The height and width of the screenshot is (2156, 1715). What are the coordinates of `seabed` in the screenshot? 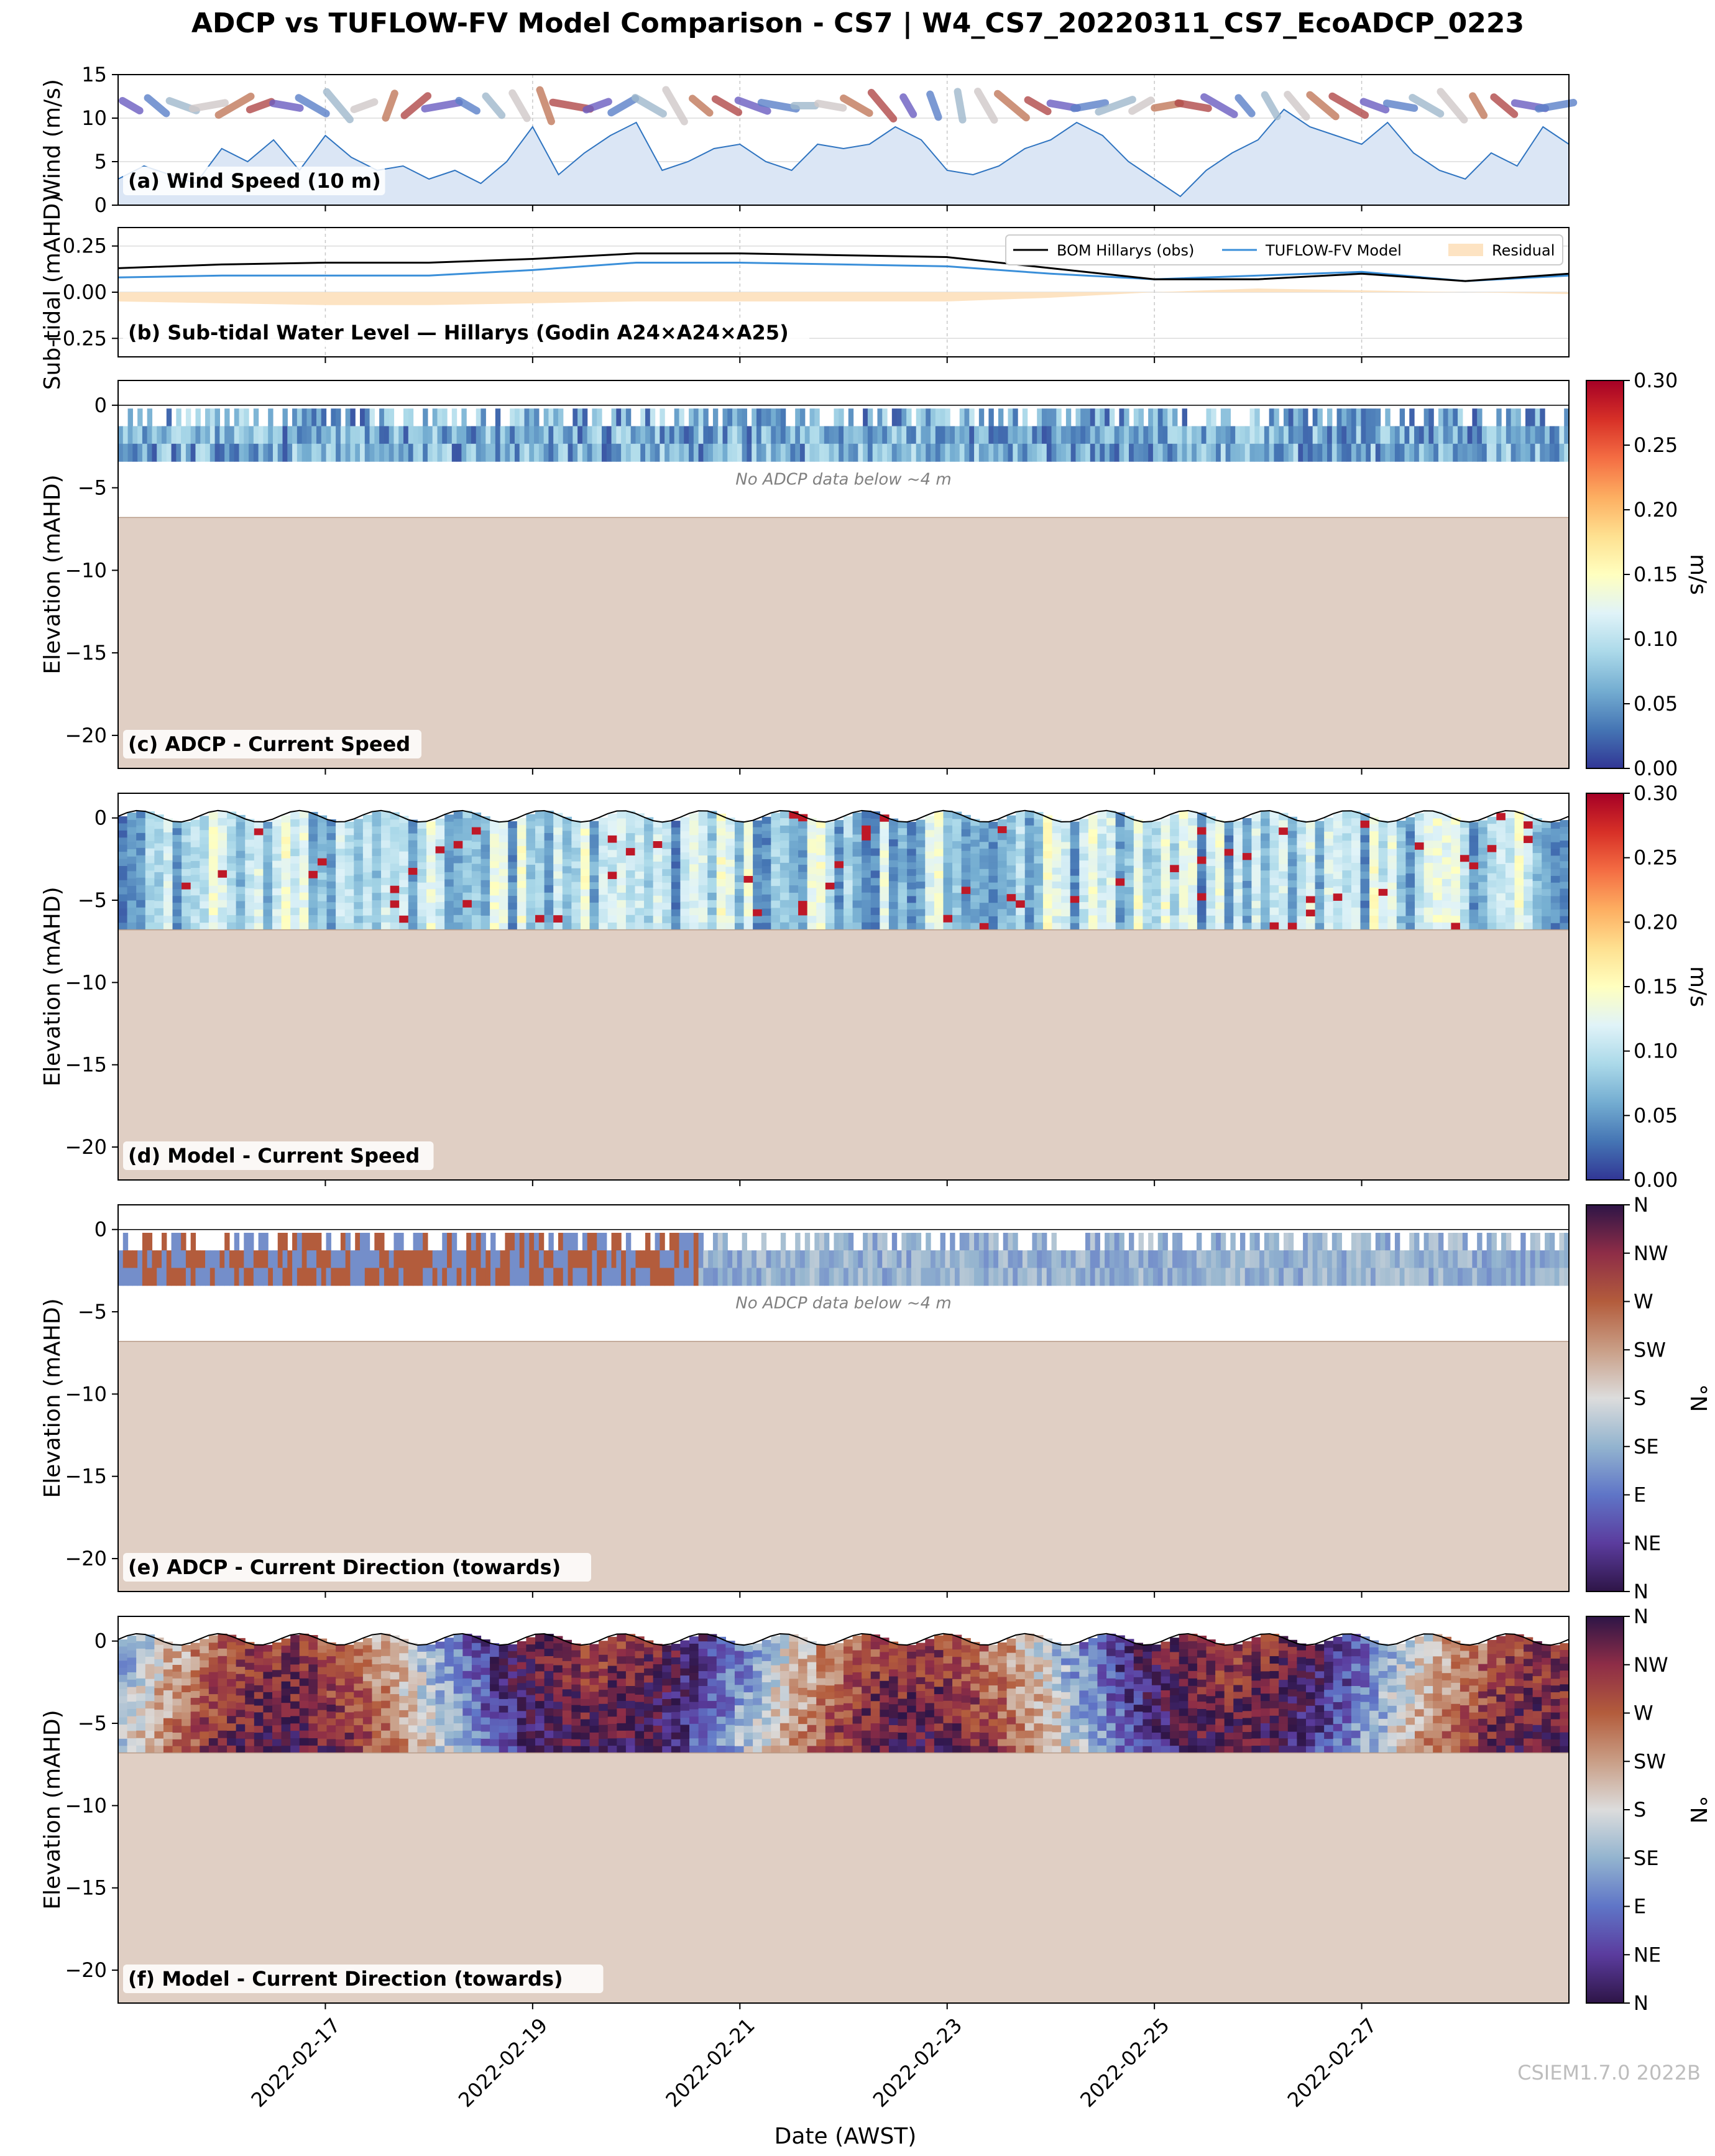 It's located at (843, 1466).